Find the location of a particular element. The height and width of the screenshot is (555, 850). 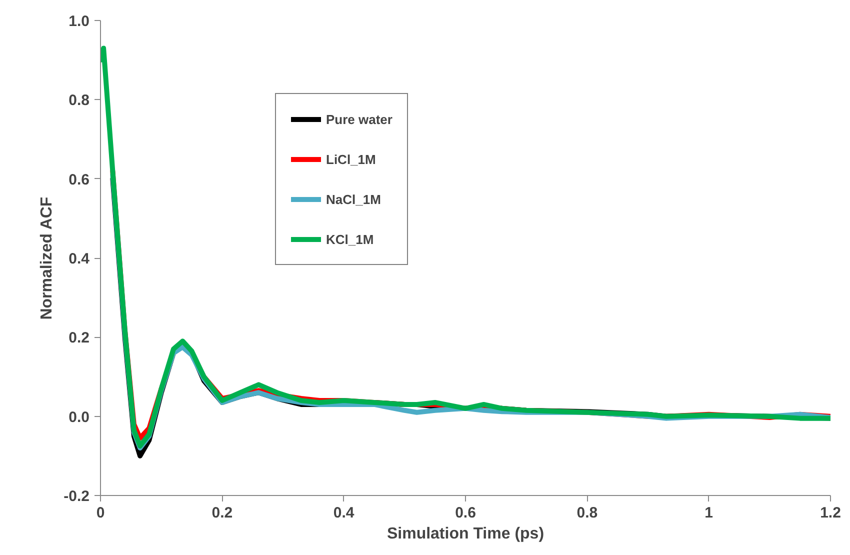

x-tick-label: 0.8 is located at coordinates (587, 513).